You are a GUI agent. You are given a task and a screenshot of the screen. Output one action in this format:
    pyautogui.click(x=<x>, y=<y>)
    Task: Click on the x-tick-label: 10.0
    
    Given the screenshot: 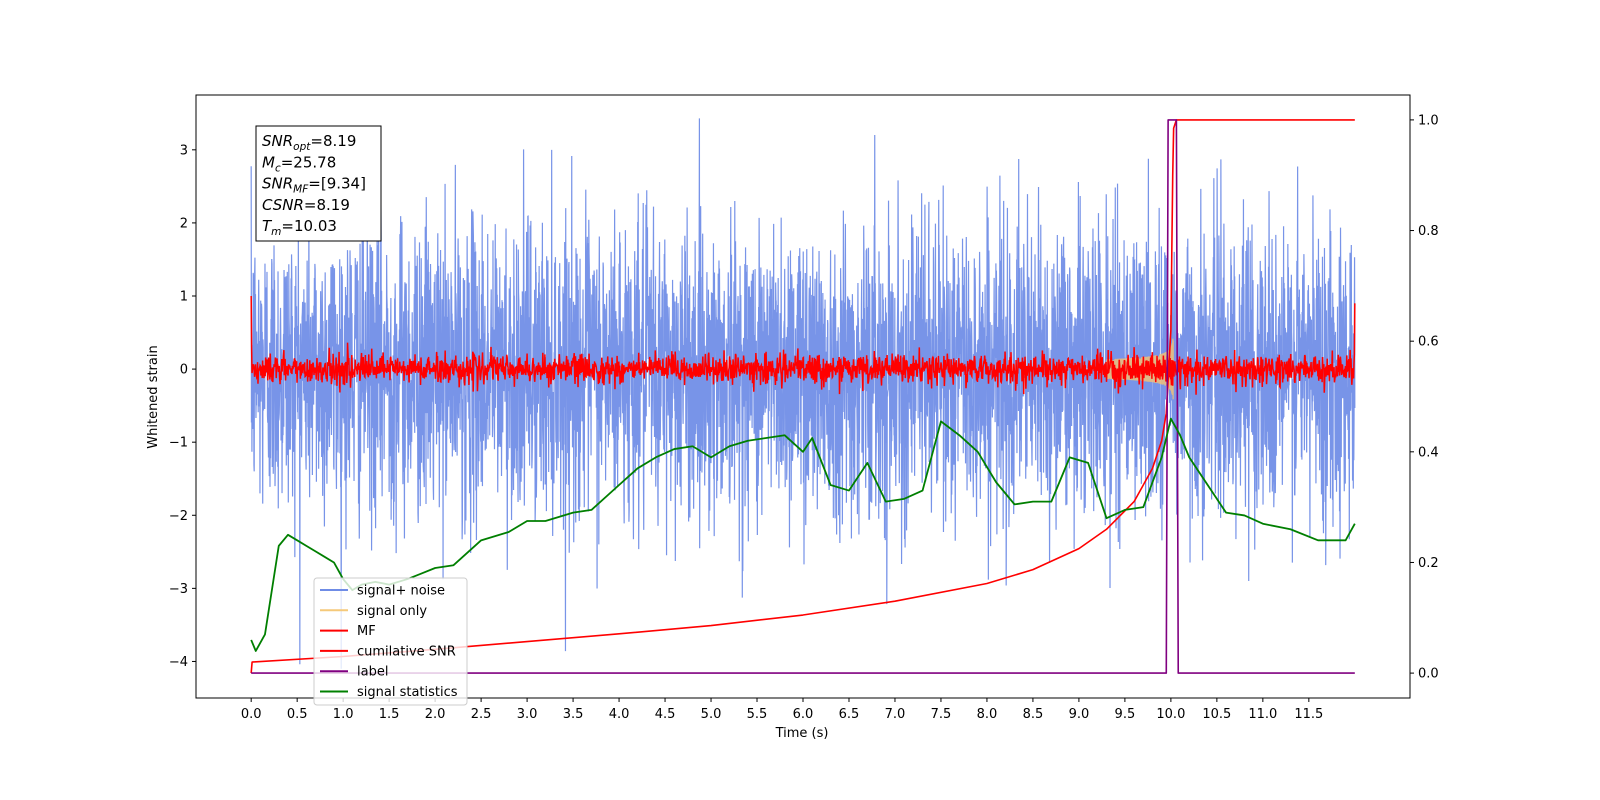 What is the action you would take?
    pyautogui.click(x=1170, y=714)
    